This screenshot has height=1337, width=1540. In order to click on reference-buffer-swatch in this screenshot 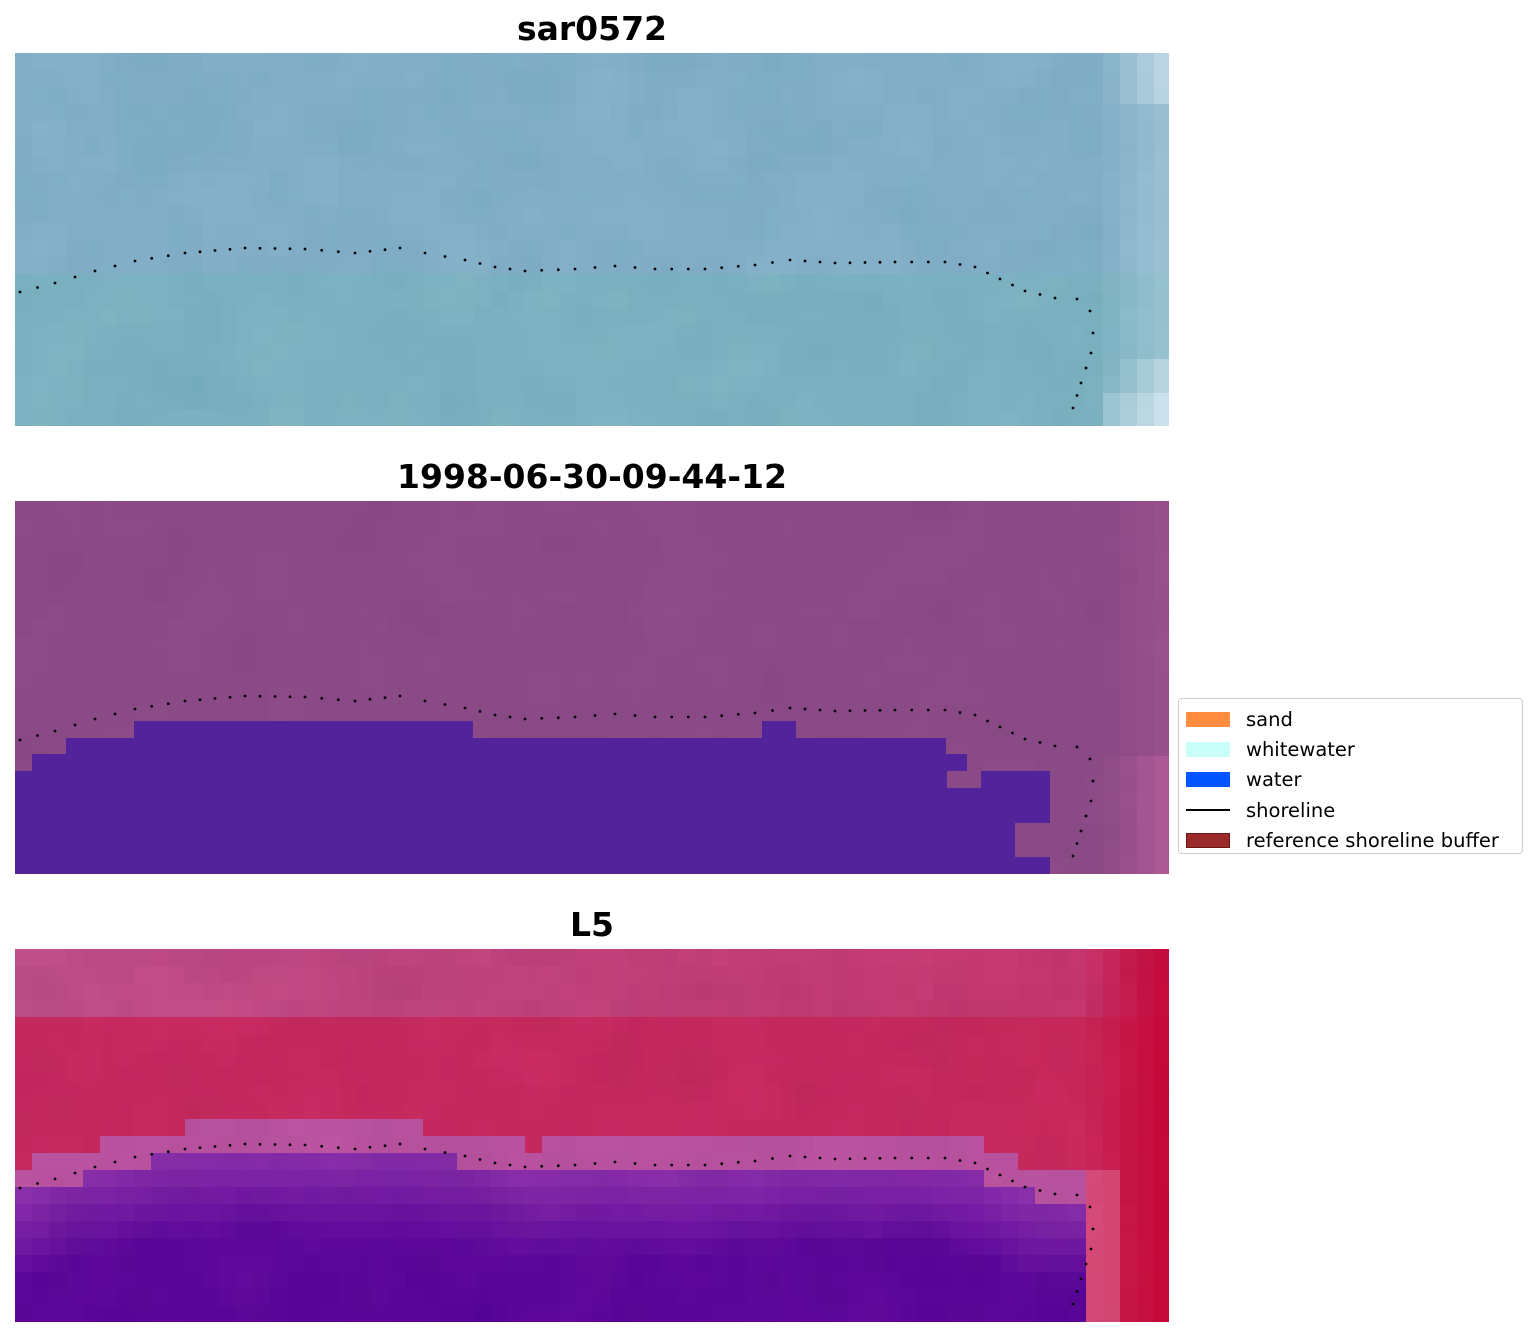, I will do `click(1208, 840)`.